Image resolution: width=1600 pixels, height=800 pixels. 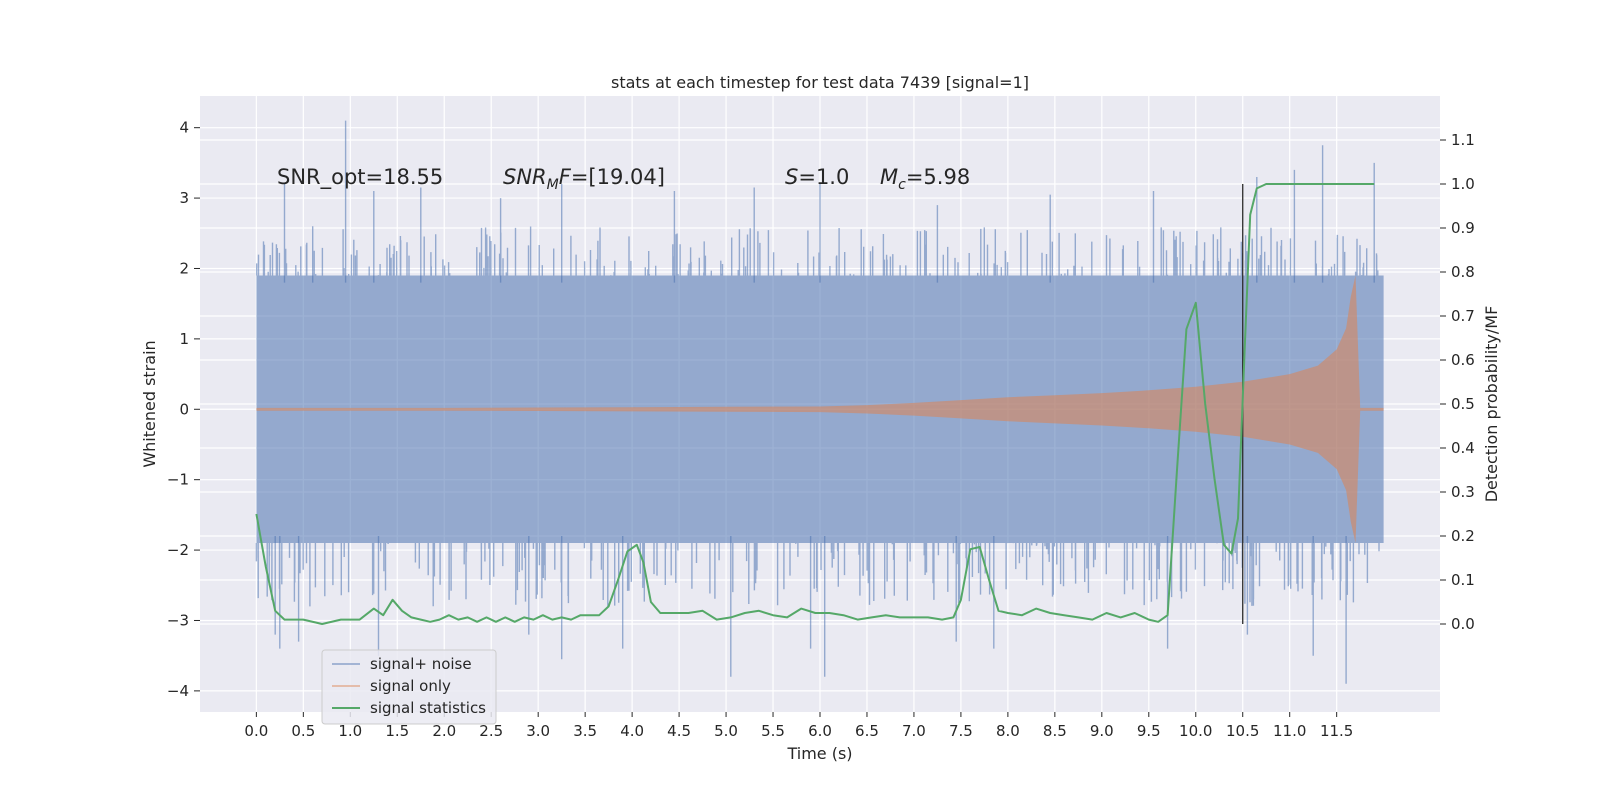 What do you see at coordinates (178, 620) in the screenshot?
I see `y-tick-label: −3` at bounding box center [178, 620].